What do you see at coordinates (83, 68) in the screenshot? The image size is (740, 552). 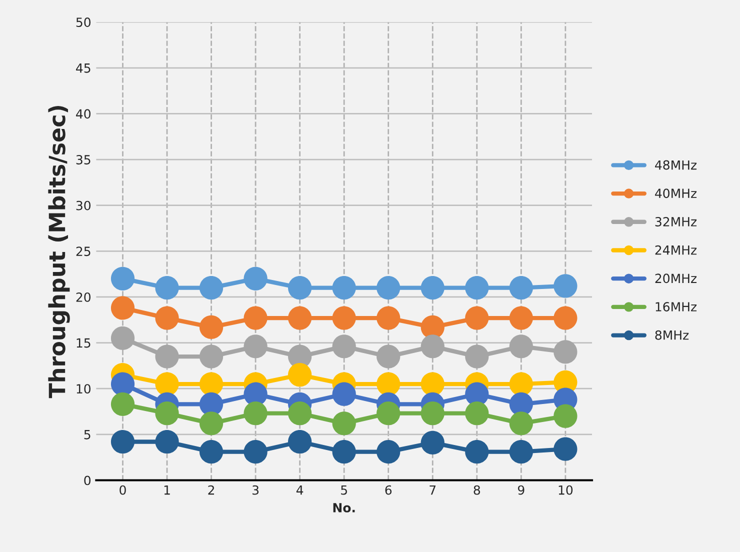 I see `y-tick-label: 45` at bounding box center [83, 68].